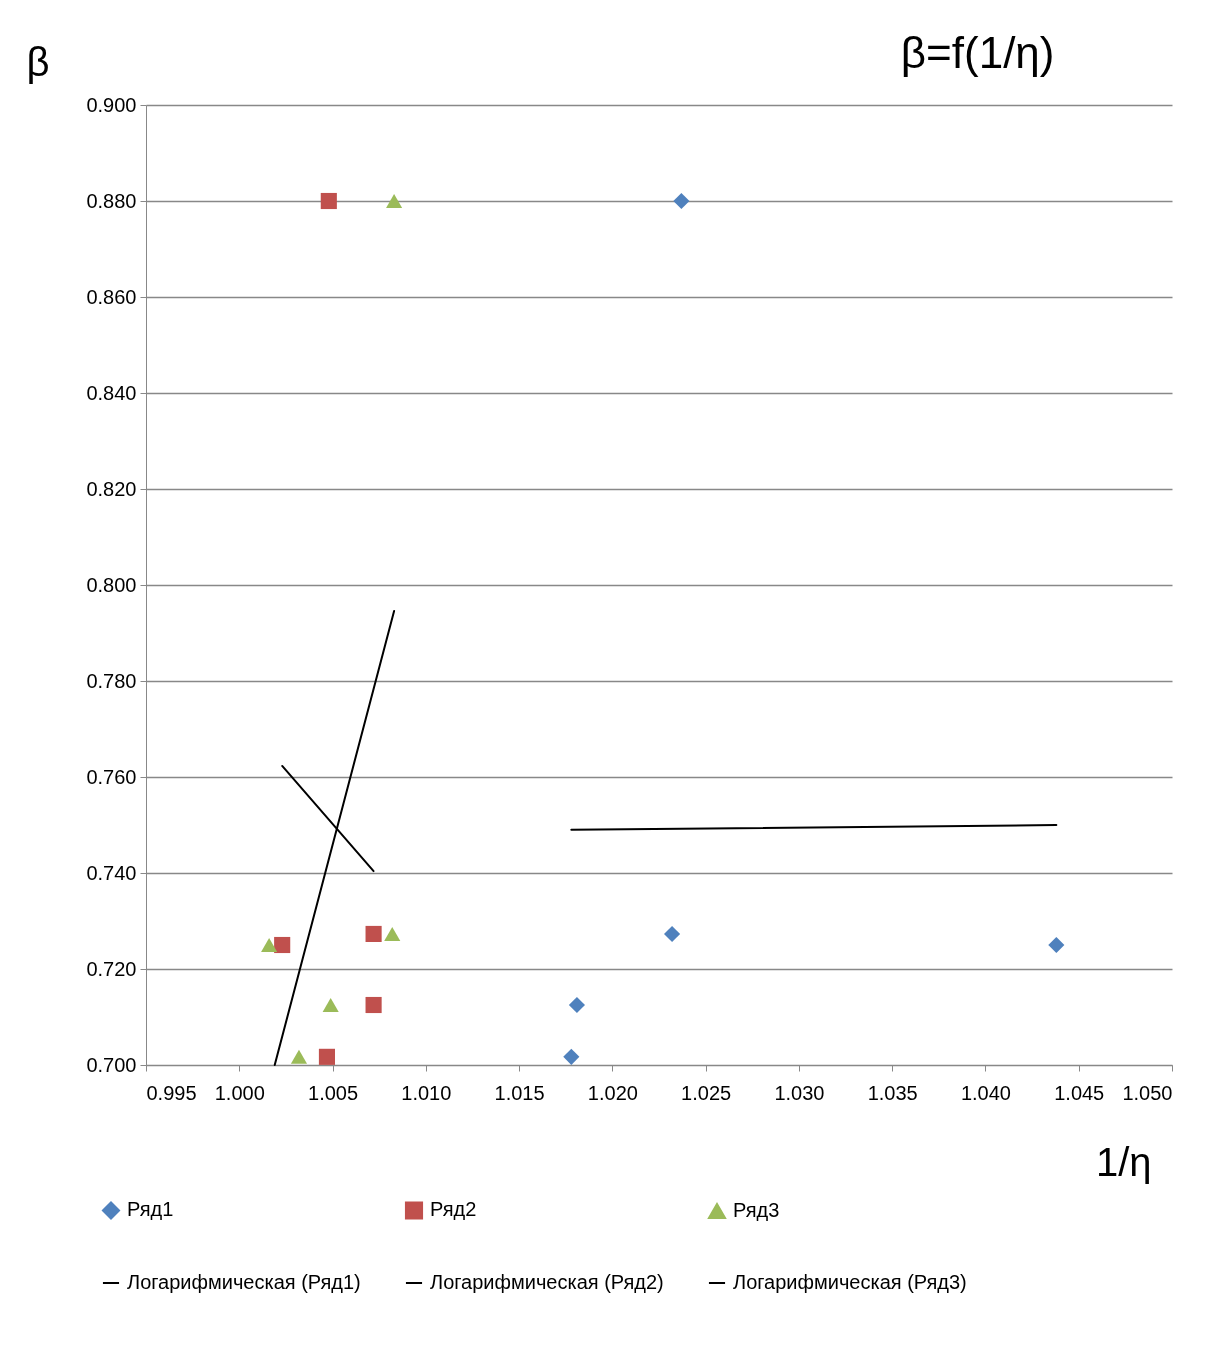 This screenshot has height=1345, width=1225. I want to click on y-tick-label: 0.700, so click(111, 1064).